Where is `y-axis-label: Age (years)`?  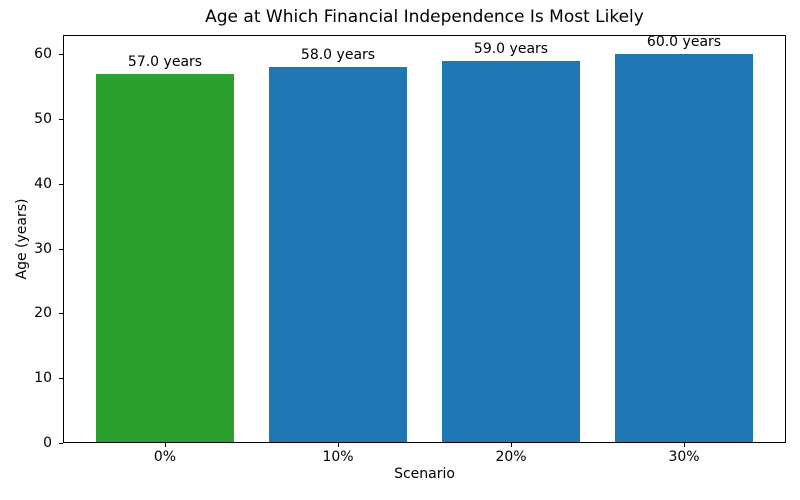
y-axis-label: Age (years) is located at coordinates (22, 239).